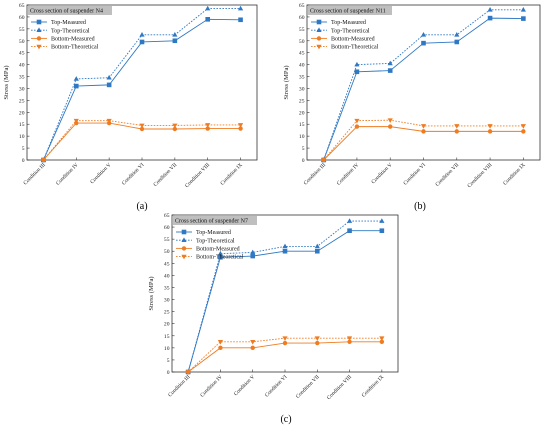 The image size is (550, 427). Describe the element at coordinates (141, 206) in the screenshot. I see `panel-label: (a)` at that location.